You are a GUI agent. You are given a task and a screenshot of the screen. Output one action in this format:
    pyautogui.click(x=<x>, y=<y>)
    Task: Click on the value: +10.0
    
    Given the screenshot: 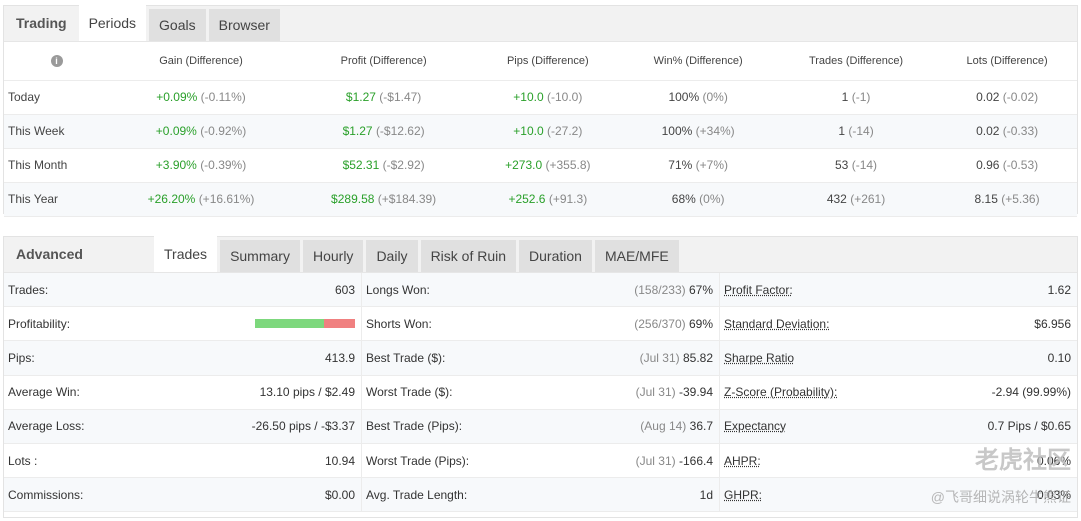 What is the action you would take?
    pyautogui.click(x=528, y=131)
    